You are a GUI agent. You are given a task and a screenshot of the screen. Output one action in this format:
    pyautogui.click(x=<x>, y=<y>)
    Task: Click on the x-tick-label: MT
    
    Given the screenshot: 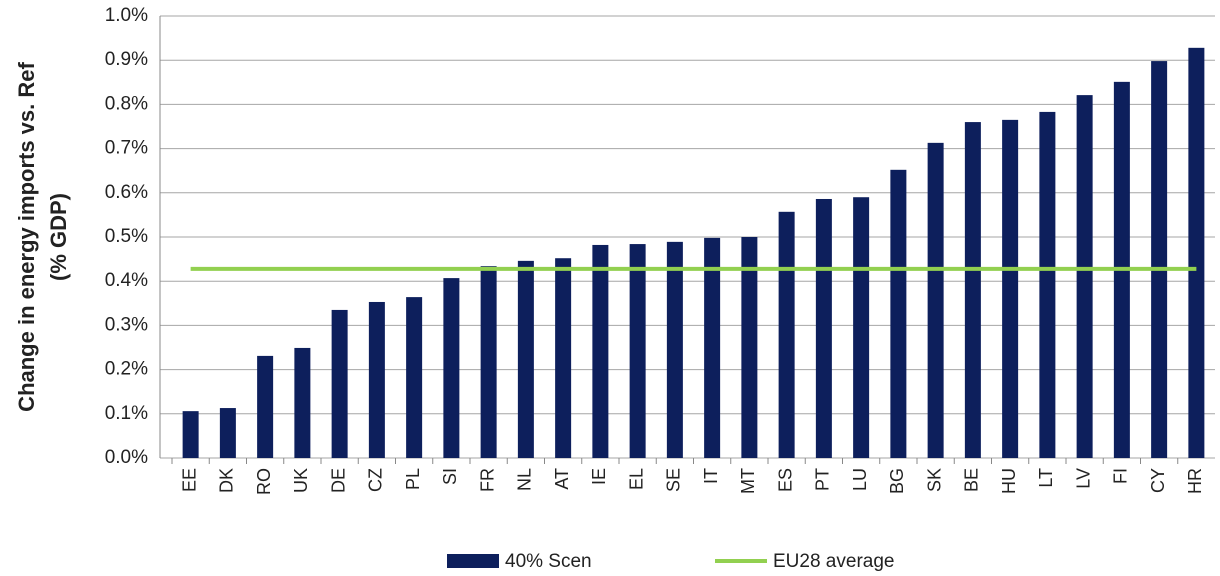 What is the action you would take?
    pyautogui.click(x=748, y=481)
    